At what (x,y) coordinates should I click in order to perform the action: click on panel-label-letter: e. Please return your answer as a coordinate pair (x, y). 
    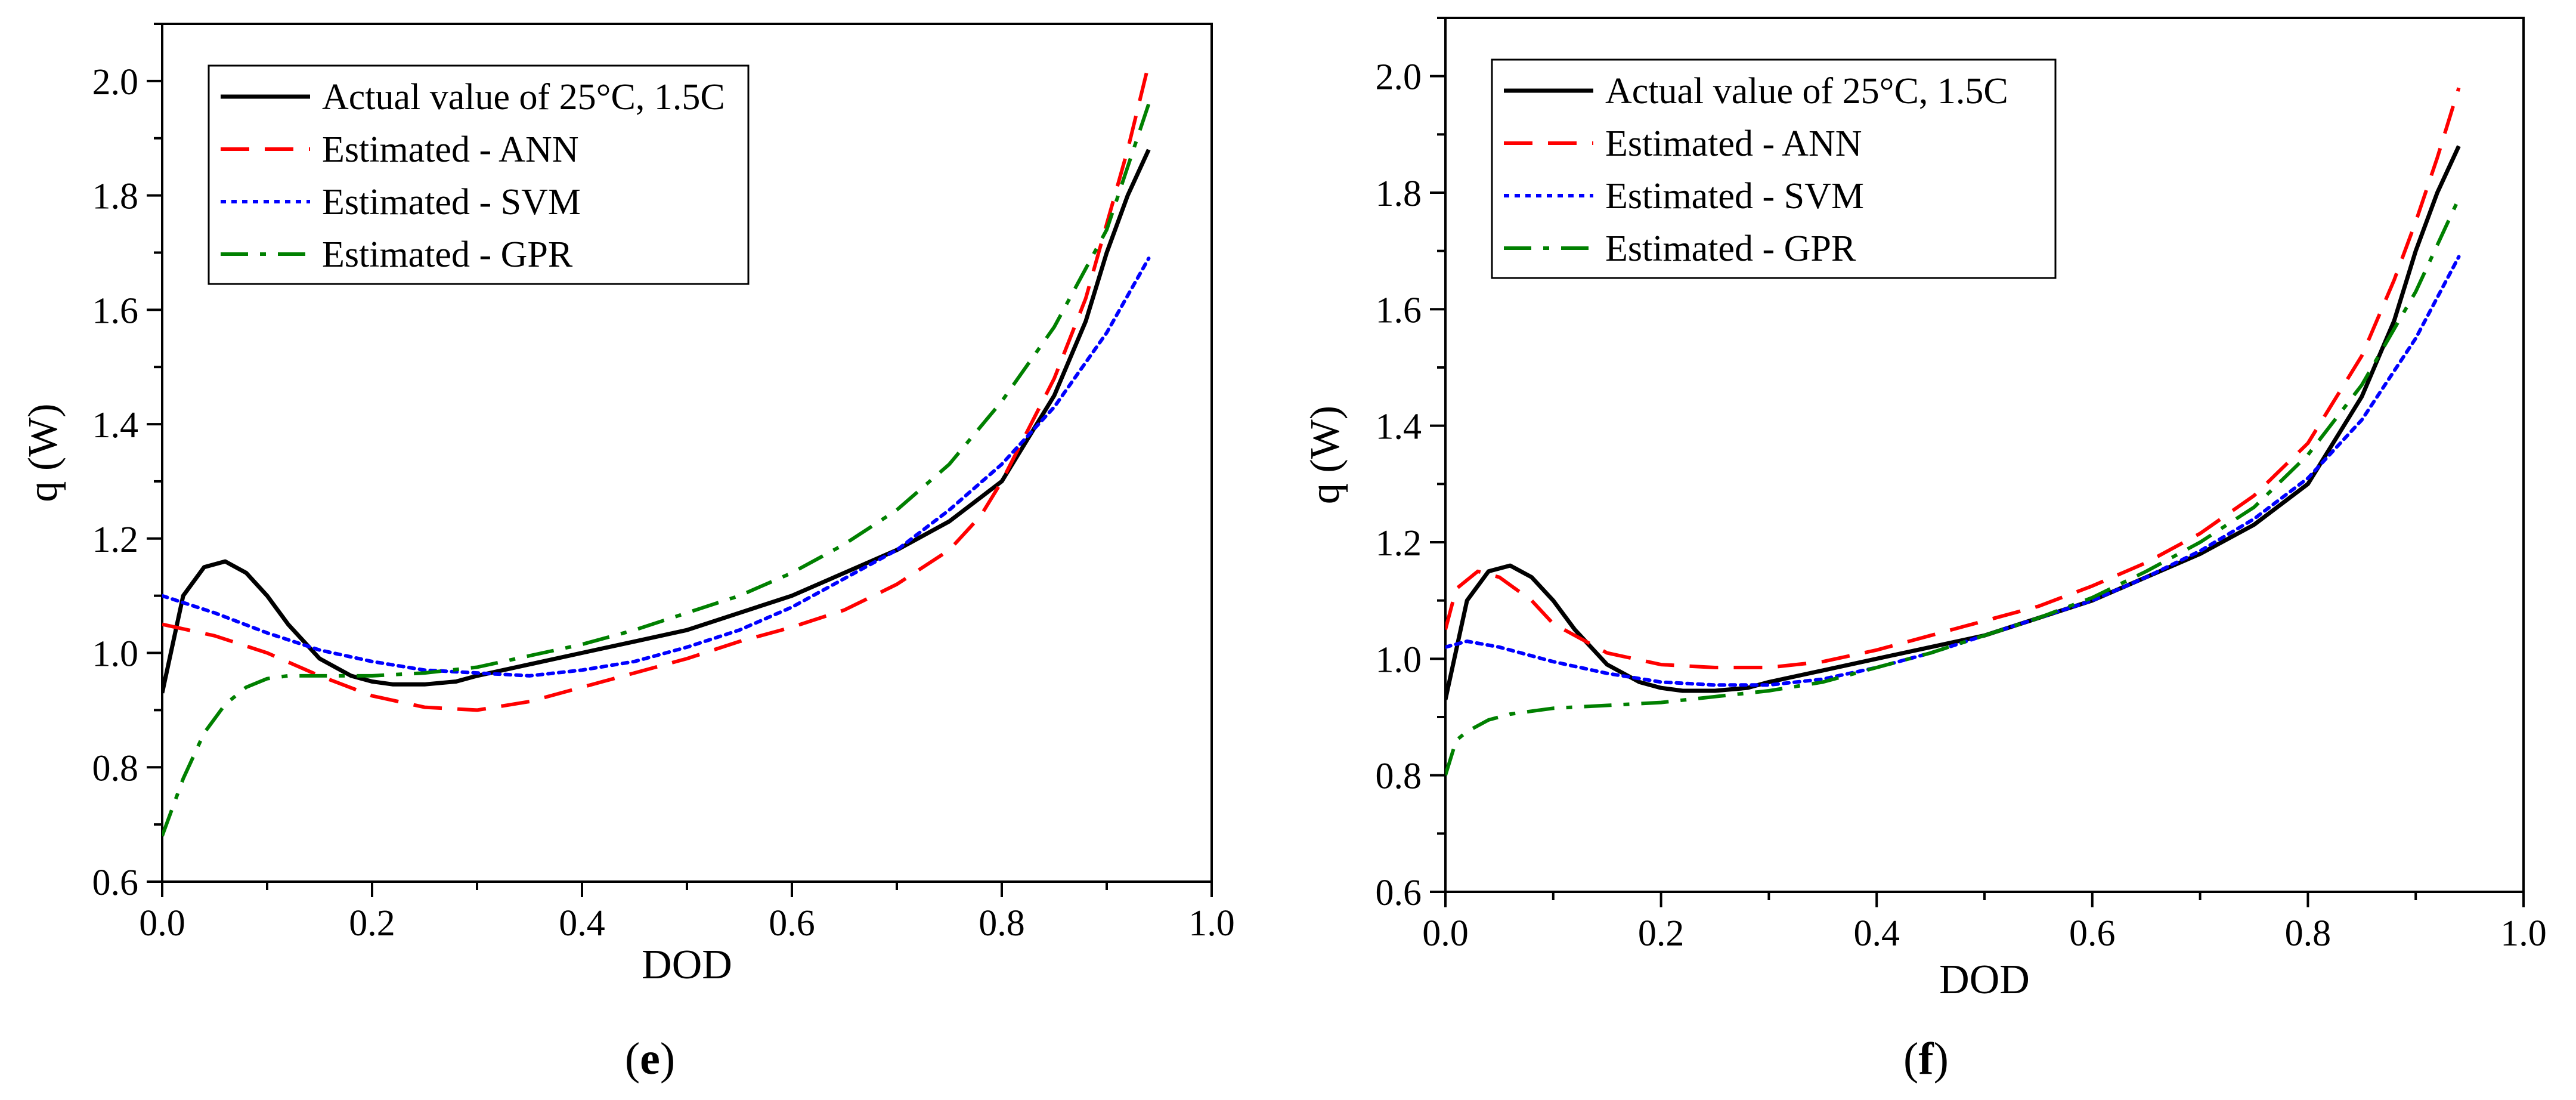
    Looking at the image, I should click on (650, 1059).